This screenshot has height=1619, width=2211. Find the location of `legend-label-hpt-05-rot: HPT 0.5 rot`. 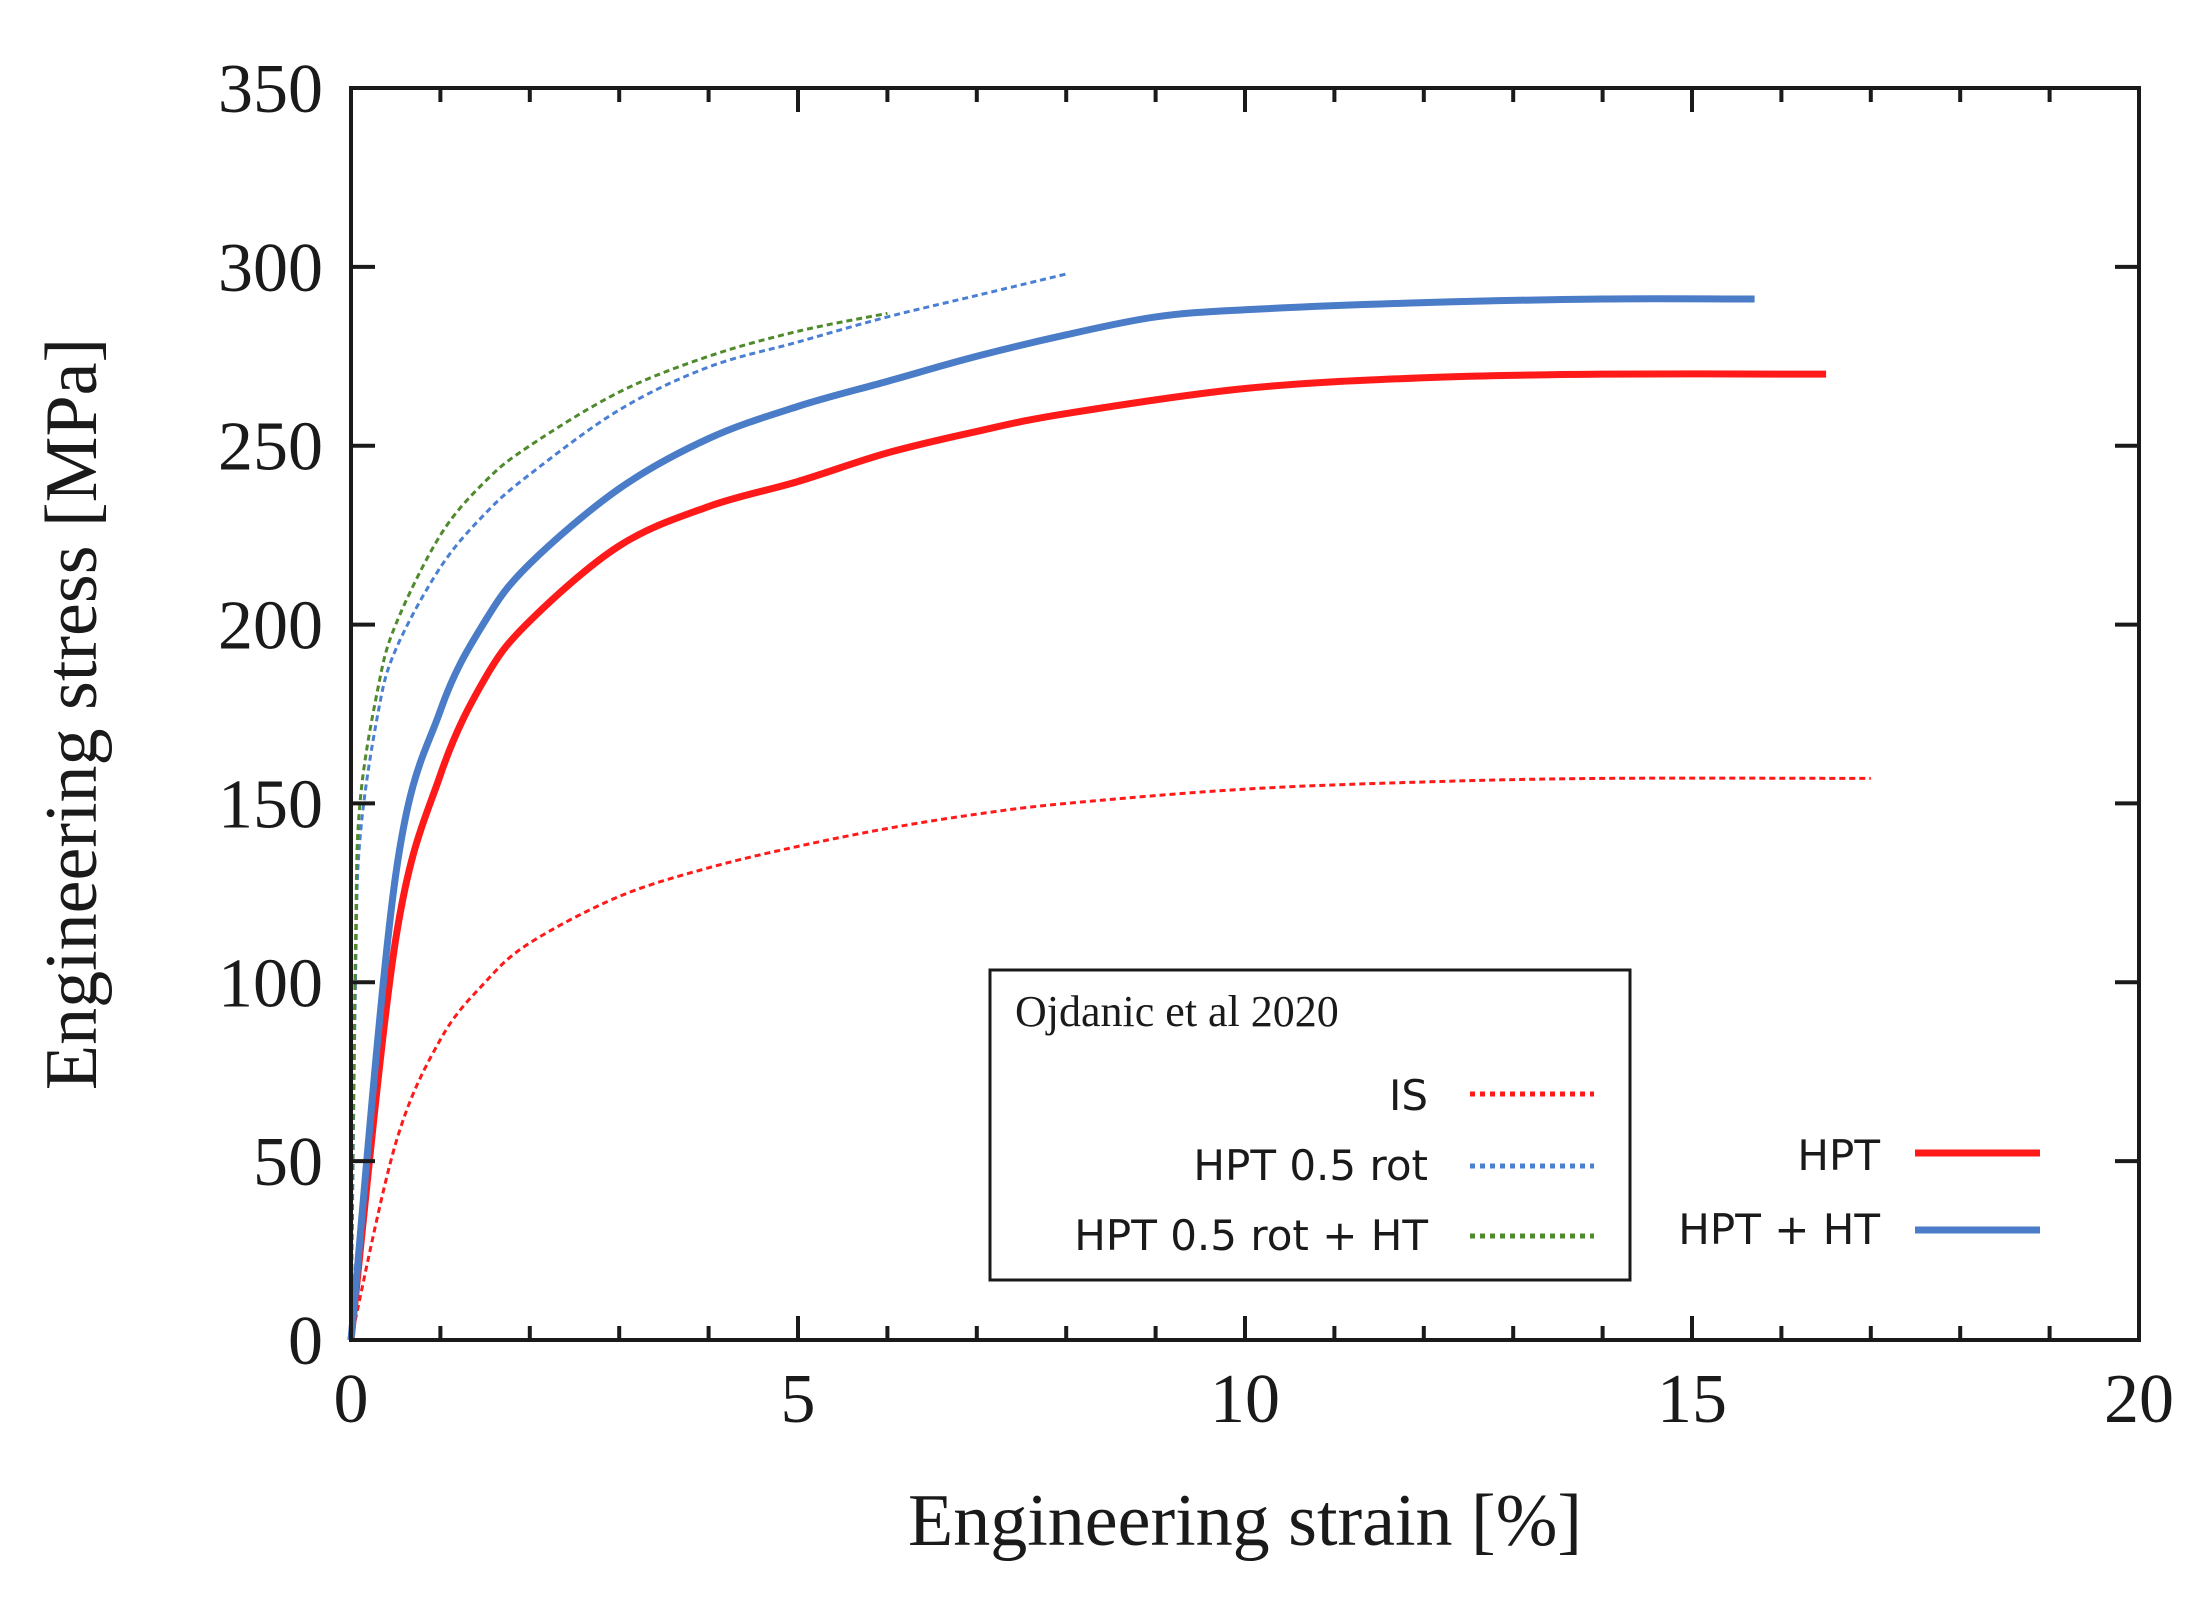

legend-label-hpt-05-rot: HPT 0.5 rot is located at coordinates (1310, 1165).